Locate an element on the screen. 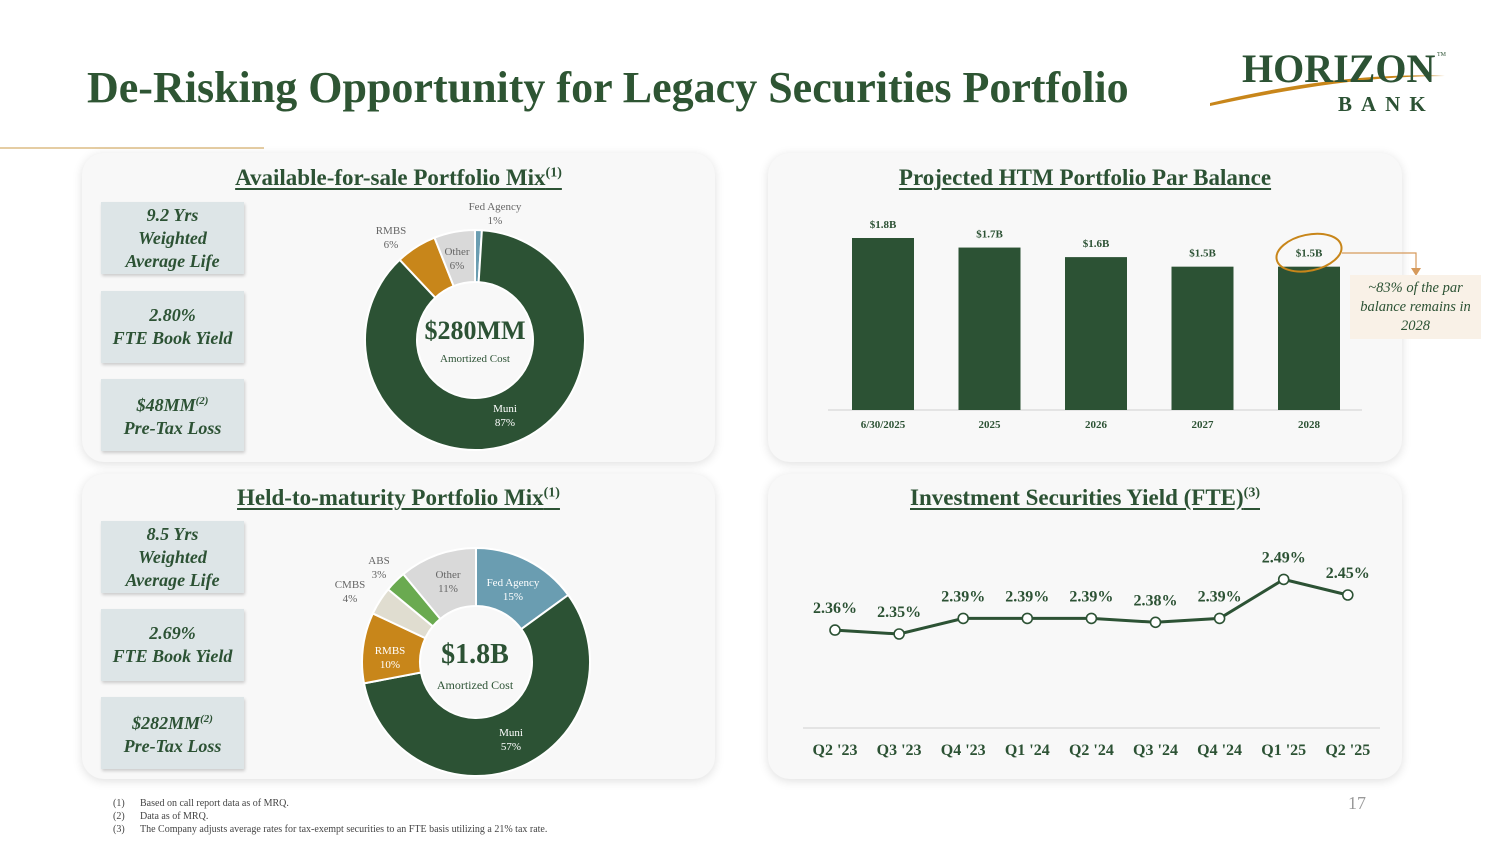  afs-title: Available-for-sale Portfolio Mix(1) is located at coordinates (398, 177).